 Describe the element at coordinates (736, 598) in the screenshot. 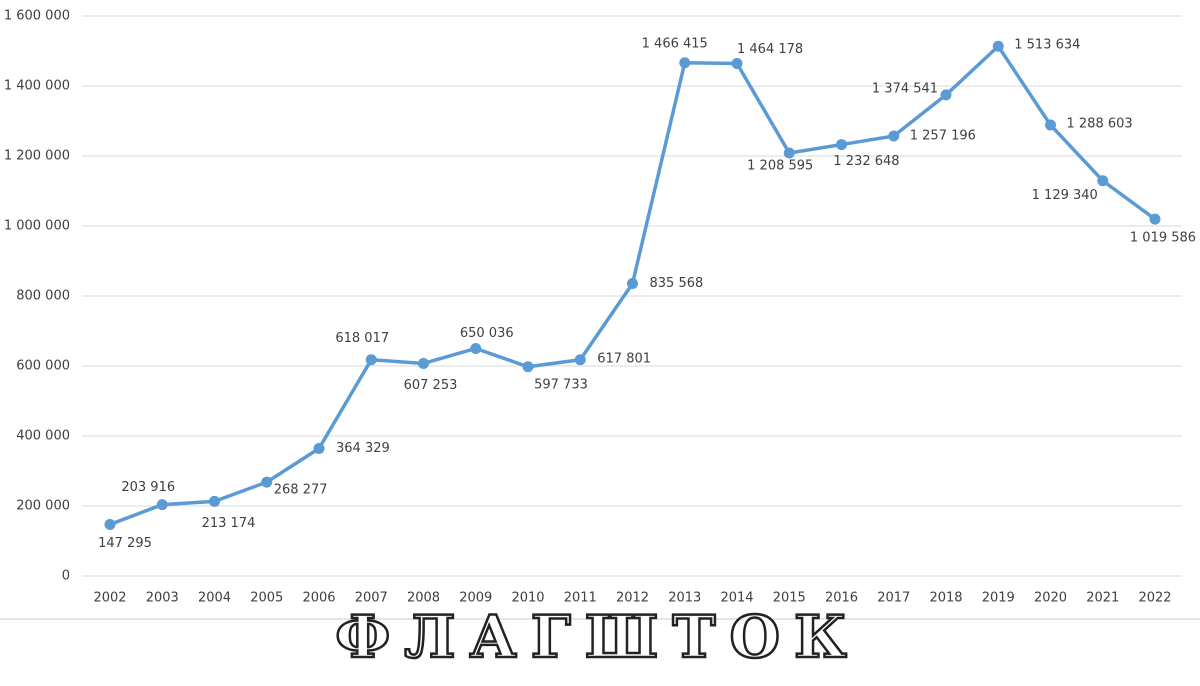

I see `x-tick-label: 2014` at that location.